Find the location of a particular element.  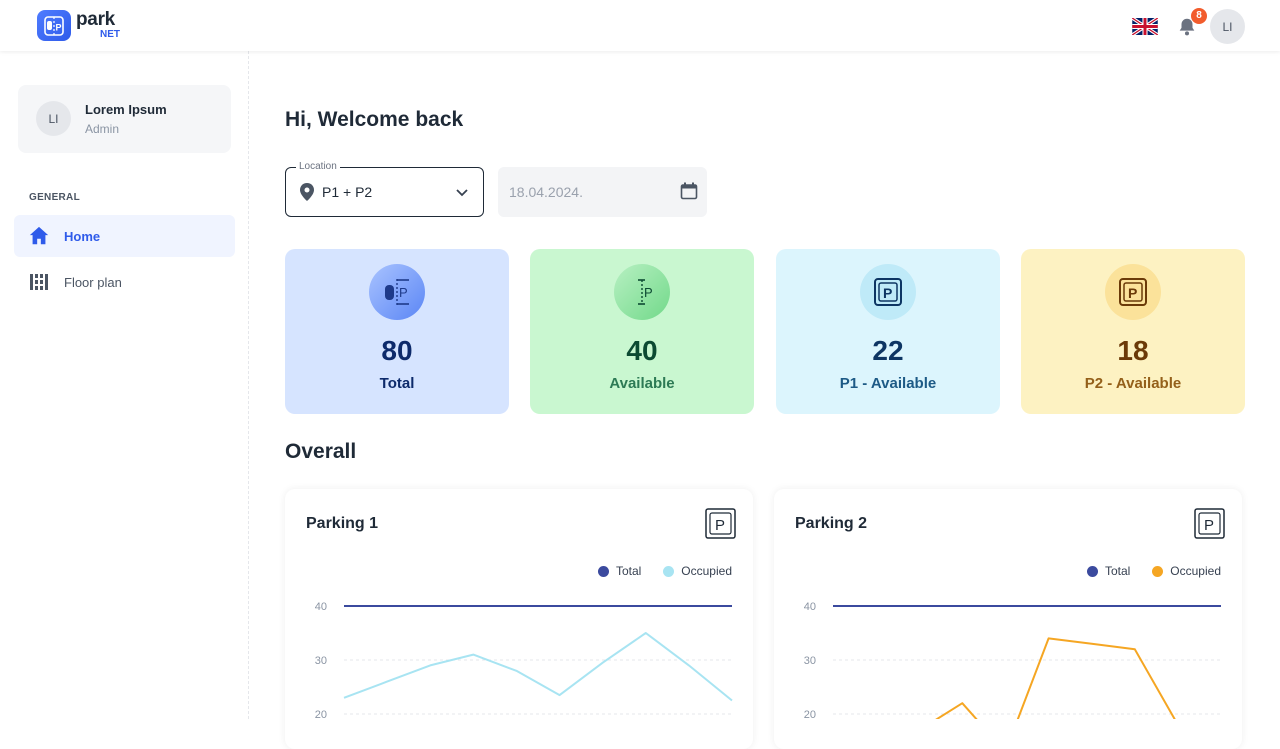

user-name: Lorem Ipsum is located at coordinates (126, 109).